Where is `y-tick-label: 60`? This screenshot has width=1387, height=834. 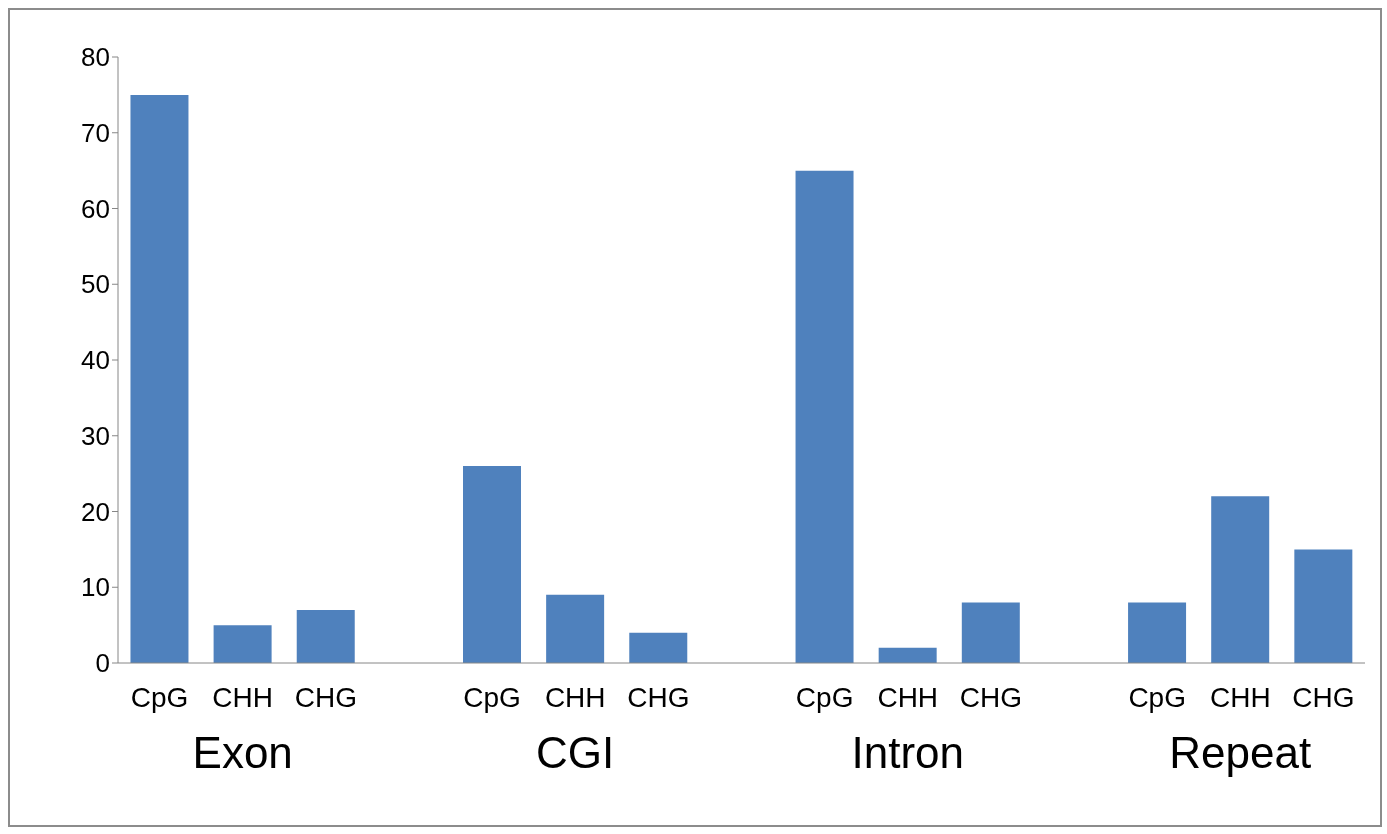
y-tick-label: 60 is located at coordinates (95, 208).